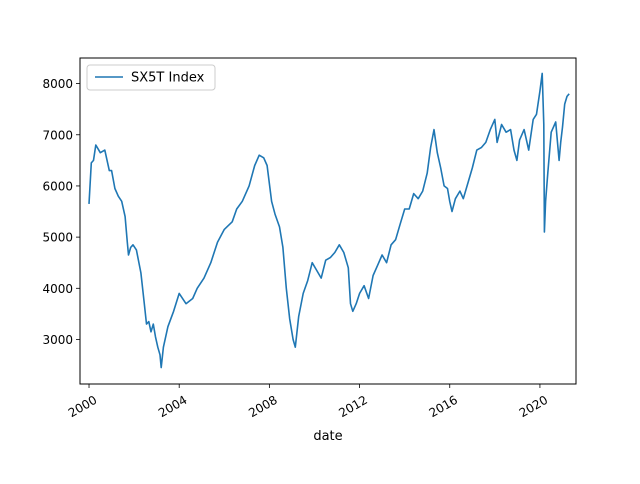 The width and height of the screenshot is (640, 484). I want to click on y-axis: 3000 4000 5000 6000 7000 8000, so click(61, 212).